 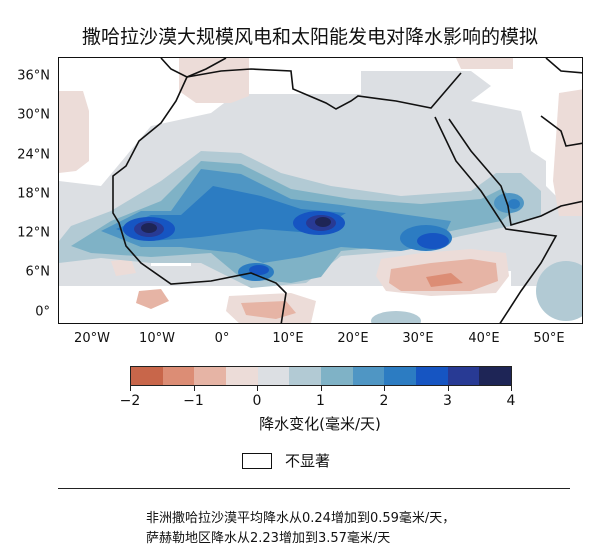 What do you see at coordinates (38, 272) in the screenshot?
I see `lat-label: 6°N` at bounding box center [38, 272].